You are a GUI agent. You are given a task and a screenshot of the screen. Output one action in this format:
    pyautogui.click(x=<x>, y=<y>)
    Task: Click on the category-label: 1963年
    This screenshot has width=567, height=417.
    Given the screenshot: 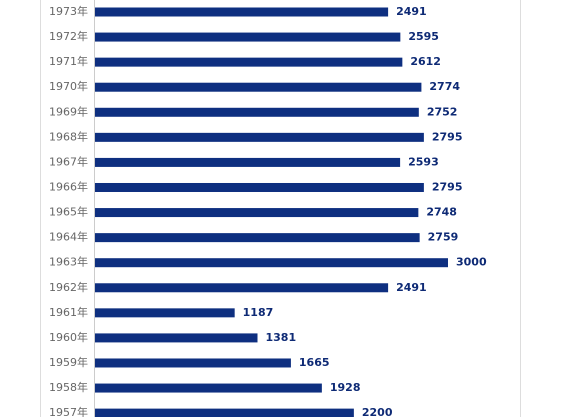 What is the action you would take?
    pyautogui.click(x=68, y=262)
    